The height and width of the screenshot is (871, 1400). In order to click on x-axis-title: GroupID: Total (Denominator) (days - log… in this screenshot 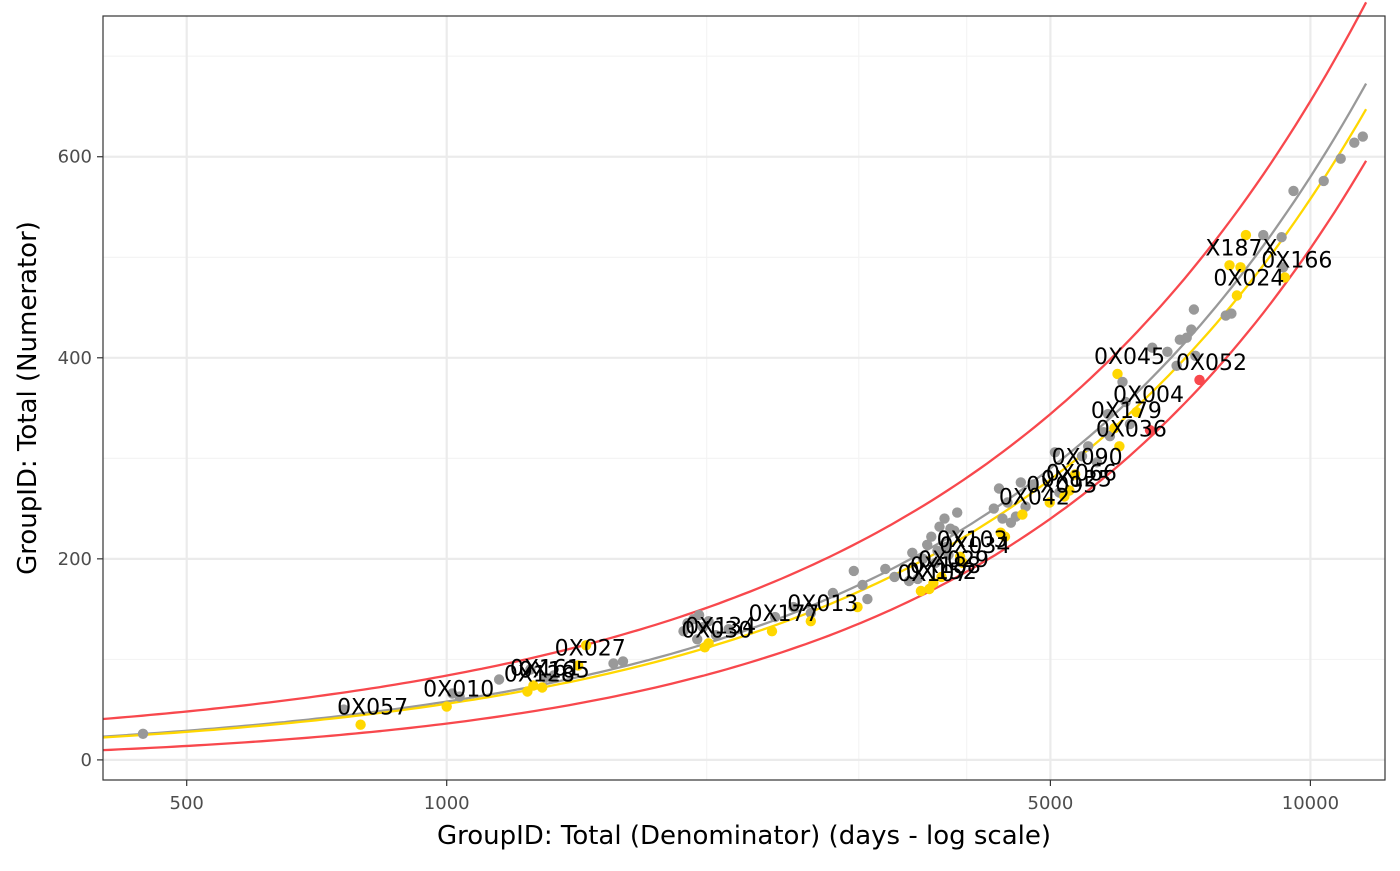, I will do `click(744, 836)`.